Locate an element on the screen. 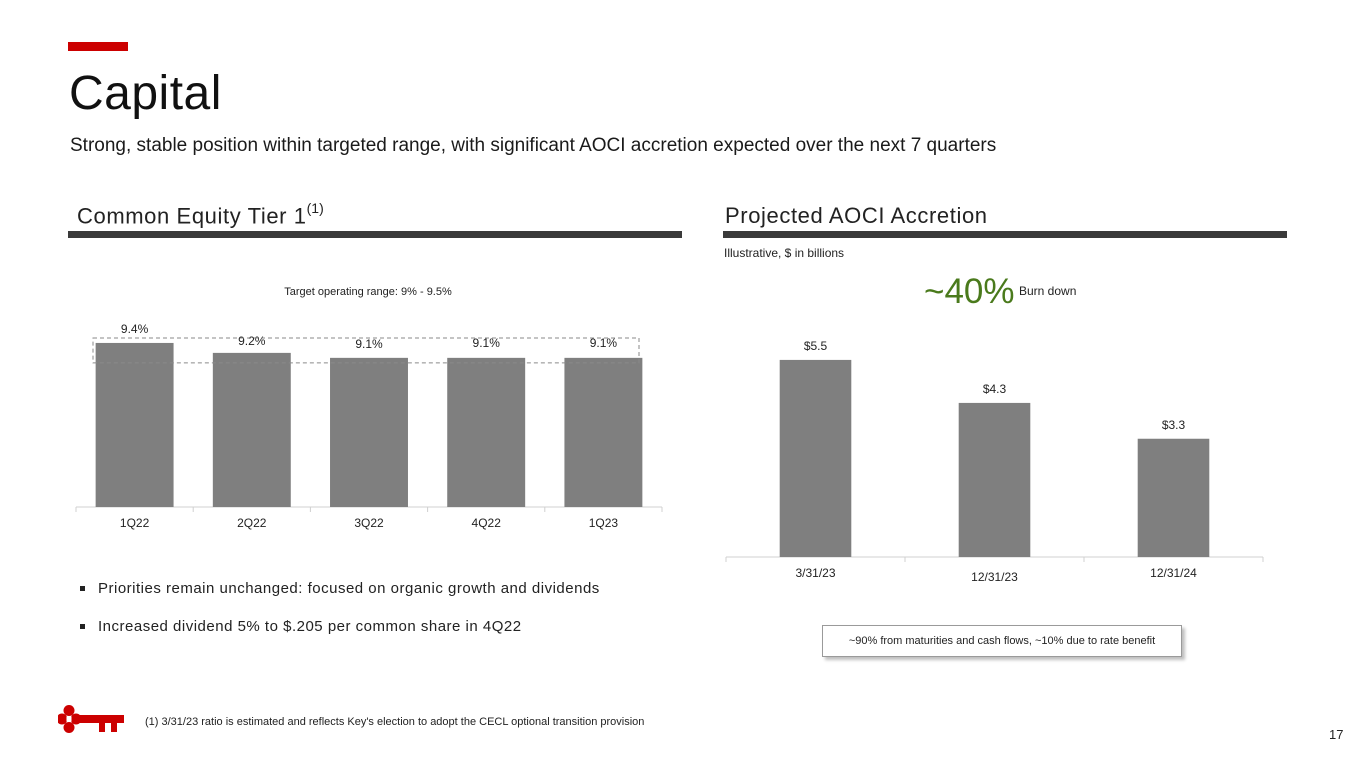 Image resolution: width=1365 pixels, height=768 pixels. x-tick-label: 12/31/23 is located at coordinates (994, 577).